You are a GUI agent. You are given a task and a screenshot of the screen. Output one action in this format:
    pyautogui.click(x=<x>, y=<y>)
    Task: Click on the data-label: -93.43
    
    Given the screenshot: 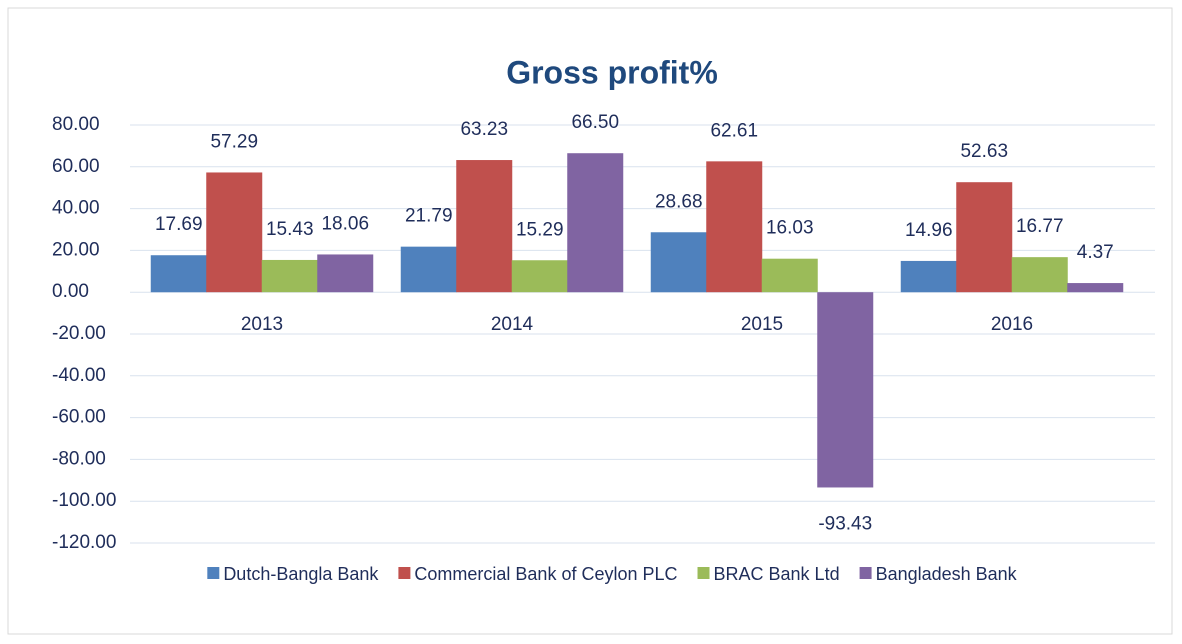 What is the action you would take?
    pyautogui.click(x=845, y=523)
    